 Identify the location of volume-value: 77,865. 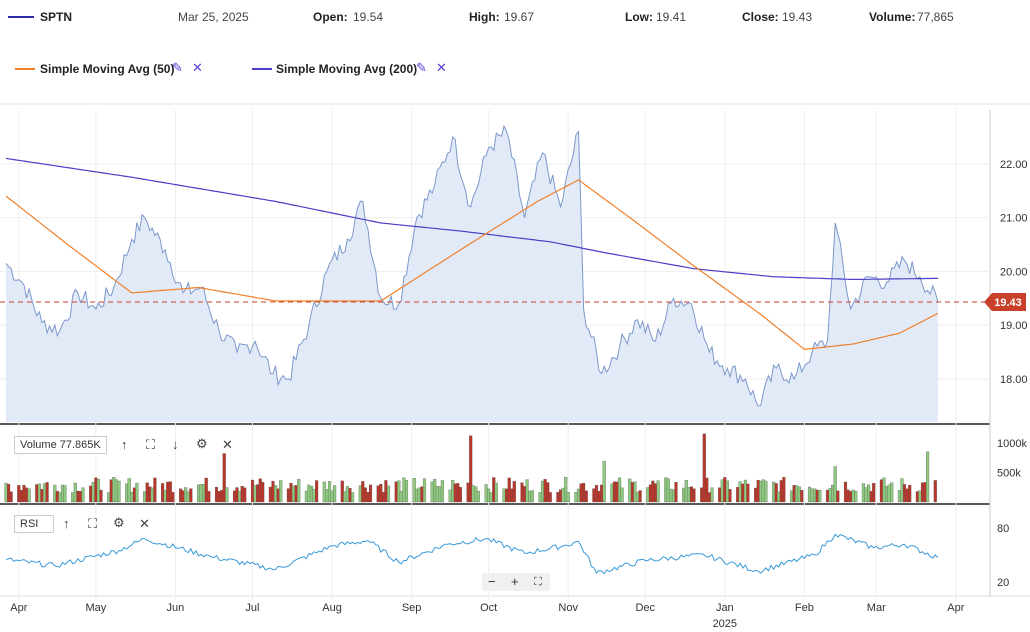
(935, 17).